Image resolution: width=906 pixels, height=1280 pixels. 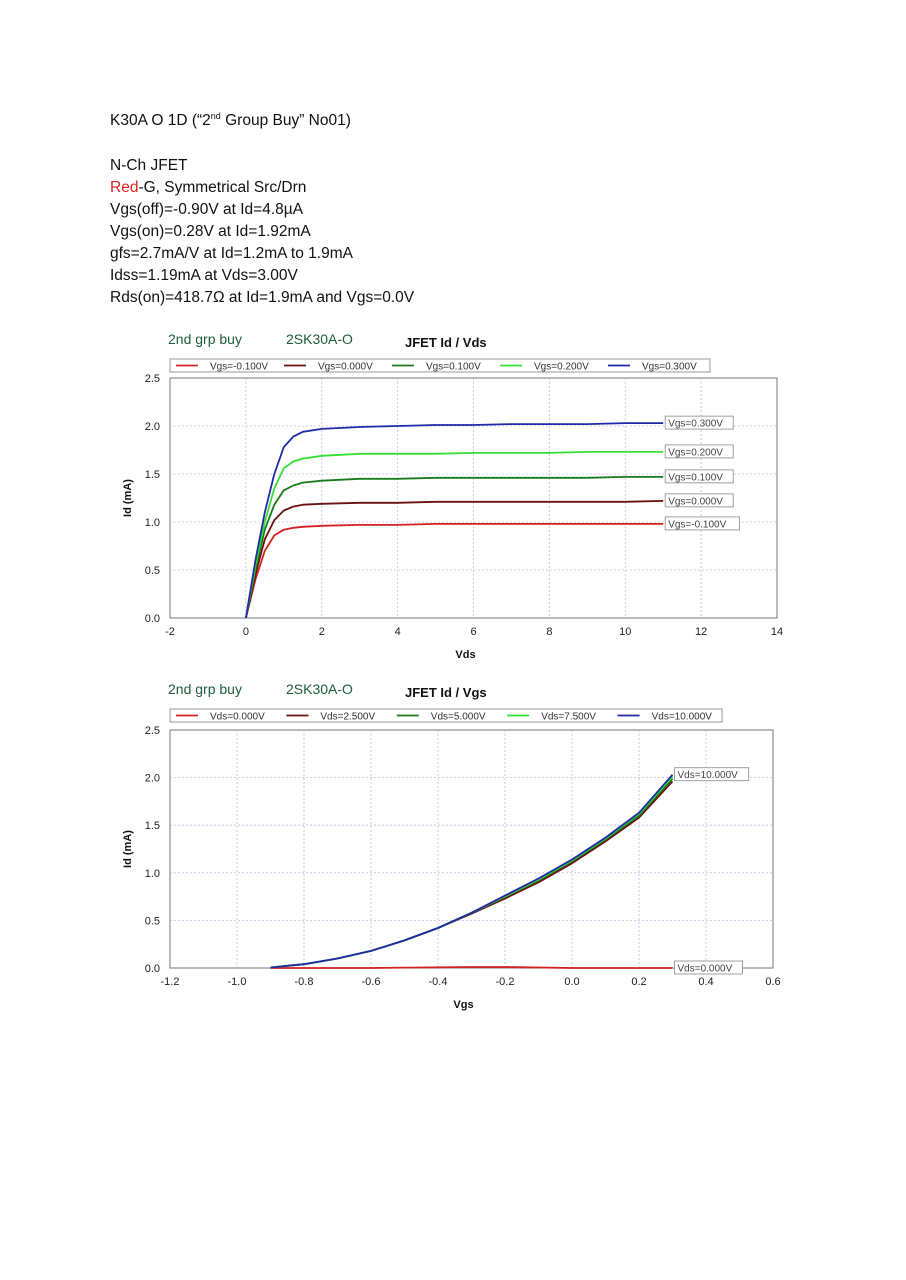 I want to click on spec-idss: Idss=1.19mA at Vds=3.00V, so click(x=204, y=275).